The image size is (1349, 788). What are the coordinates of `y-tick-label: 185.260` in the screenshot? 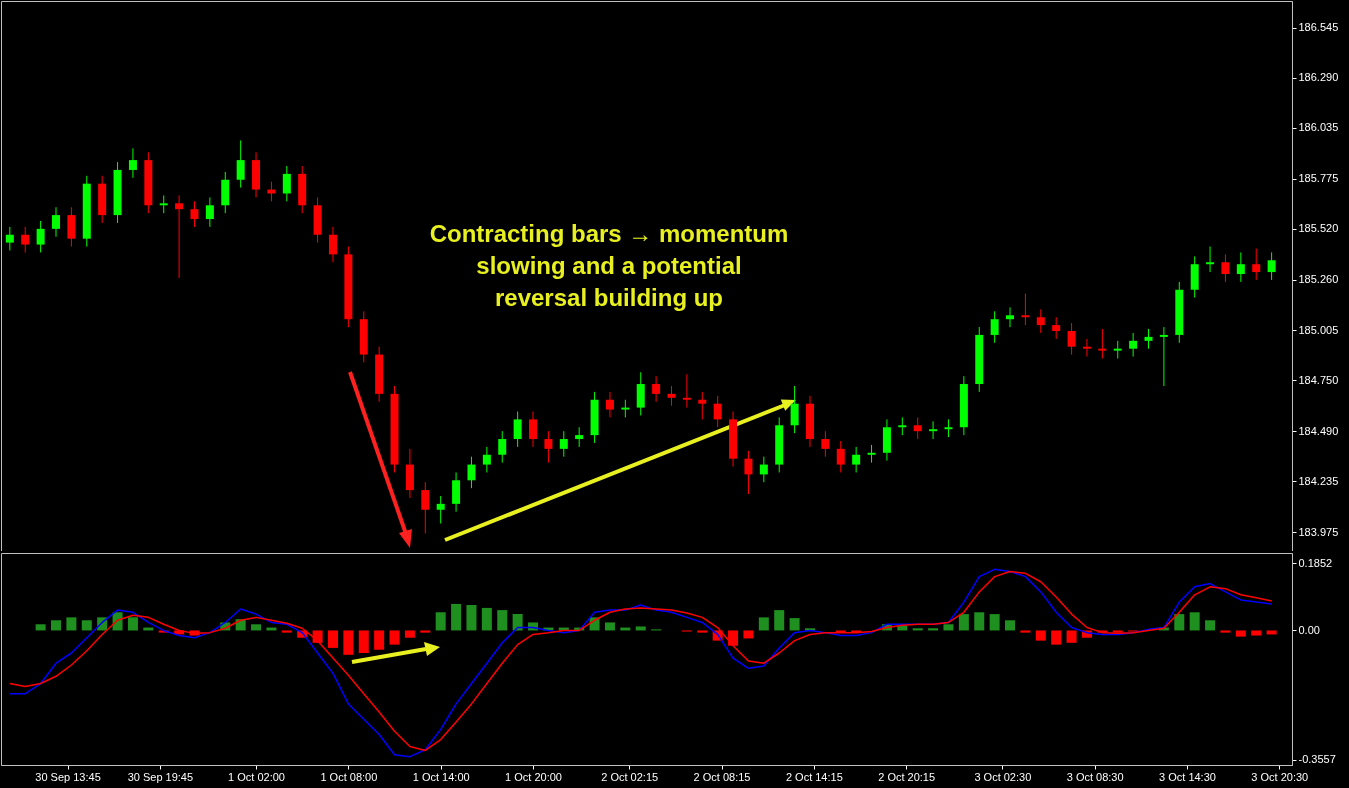 It's located at (1318, 279).